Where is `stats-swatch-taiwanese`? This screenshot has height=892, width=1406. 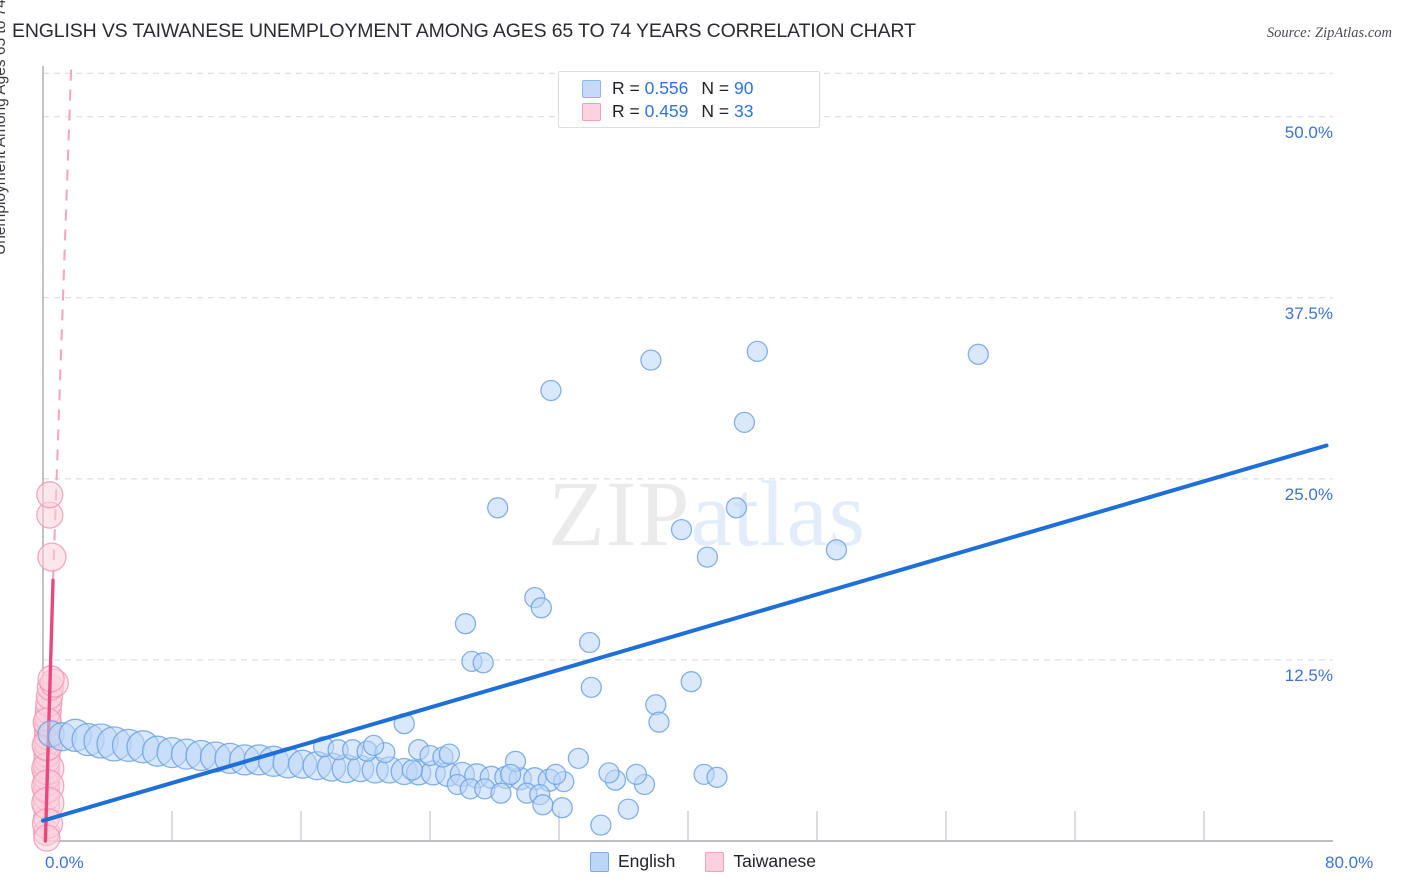 stats-swatch-taiwanese is located at coordinates (591, 111).